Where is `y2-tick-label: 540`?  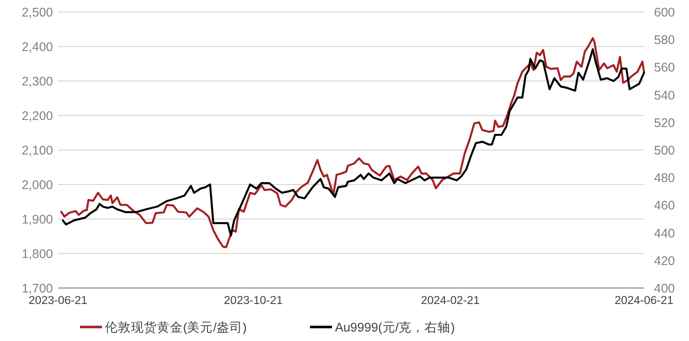
y2-tick-label: 540 is located at coordinates (664, 95).